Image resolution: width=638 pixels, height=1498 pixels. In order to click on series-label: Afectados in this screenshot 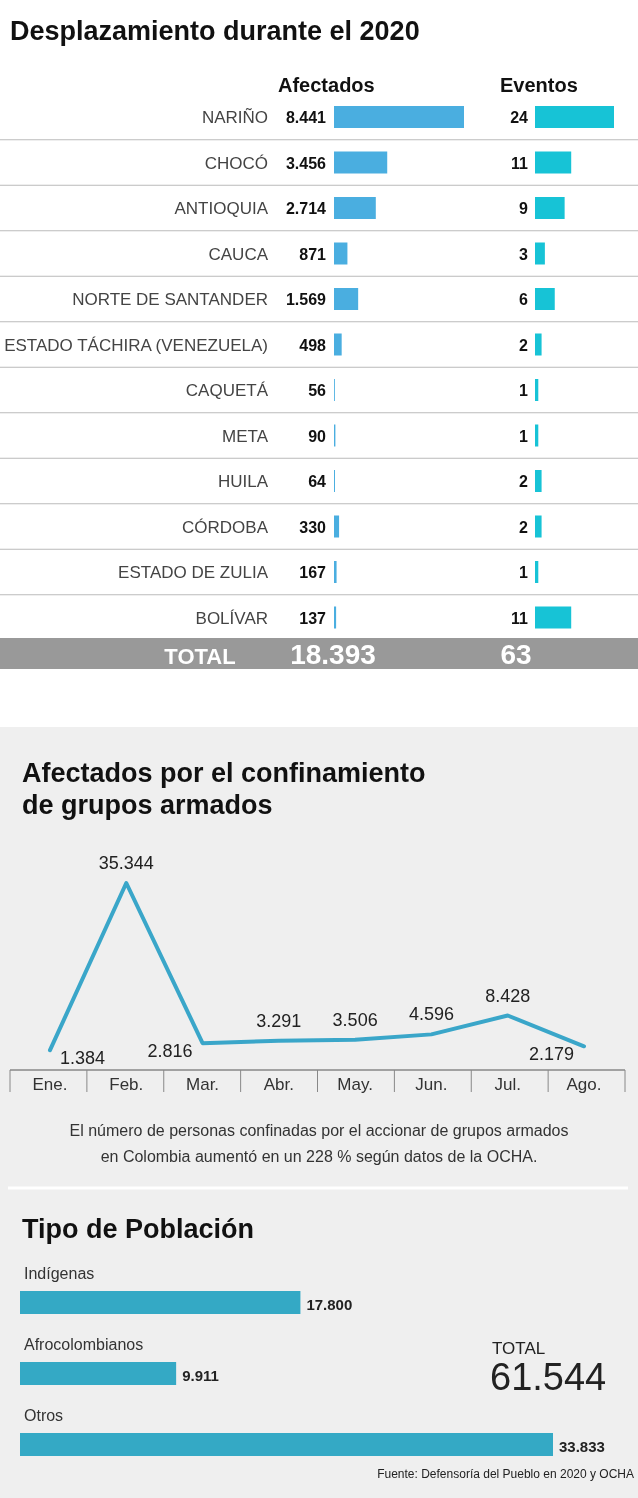, I will do `click(326, 85)`.